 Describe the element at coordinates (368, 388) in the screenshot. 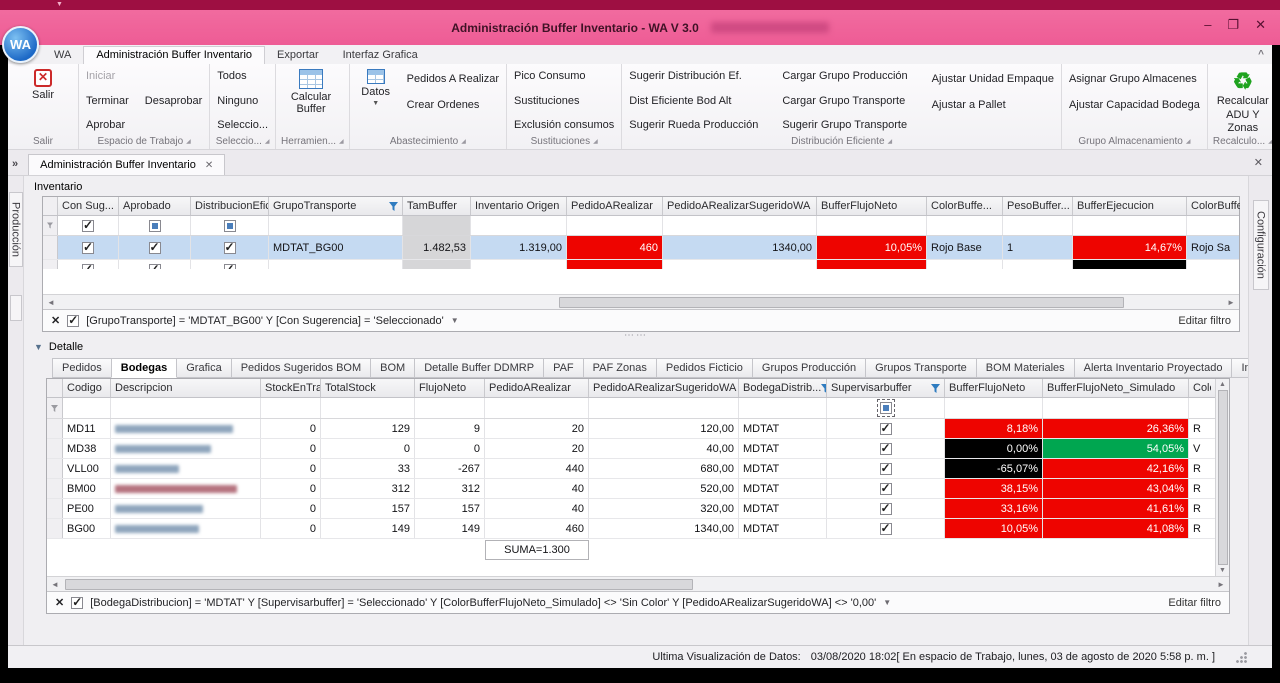

I see `column-header-total-stock: TotalStock` at that location.